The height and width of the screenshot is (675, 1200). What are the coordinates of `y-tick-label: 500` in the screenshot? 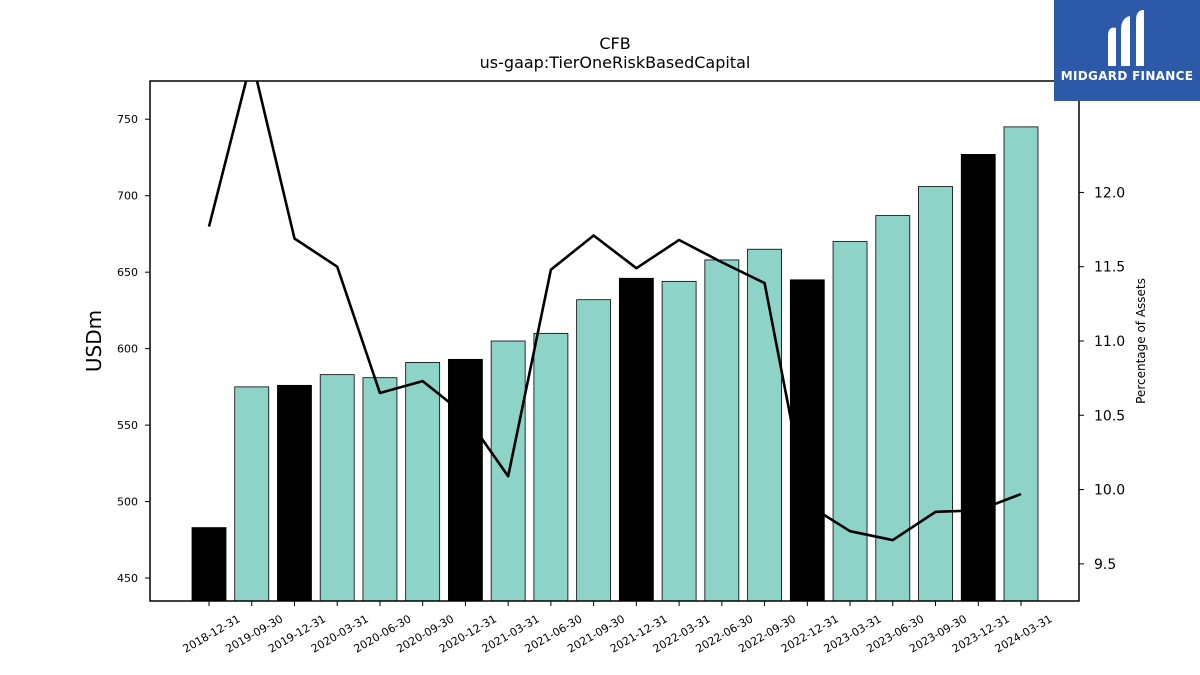 It's located at (127, 502).